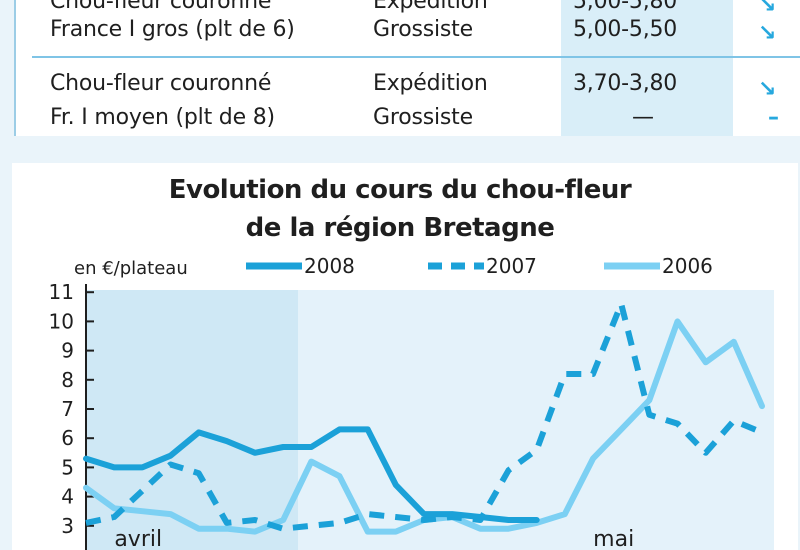 Image resolution: width=800 pixels, height=550 pixels. Describe the element at coordinates (643, 117) in the screenshot. I see `price-cell: —` at that location.